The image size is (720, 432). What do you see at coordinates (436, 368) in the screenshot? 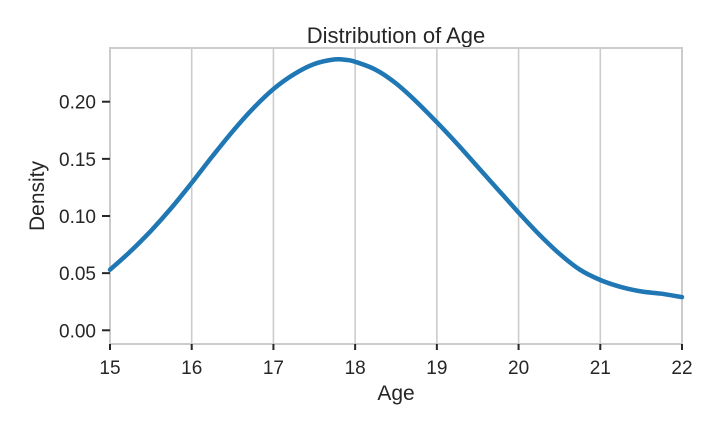
I see `x-tick-label: 19` at bounding box center [436, 368].